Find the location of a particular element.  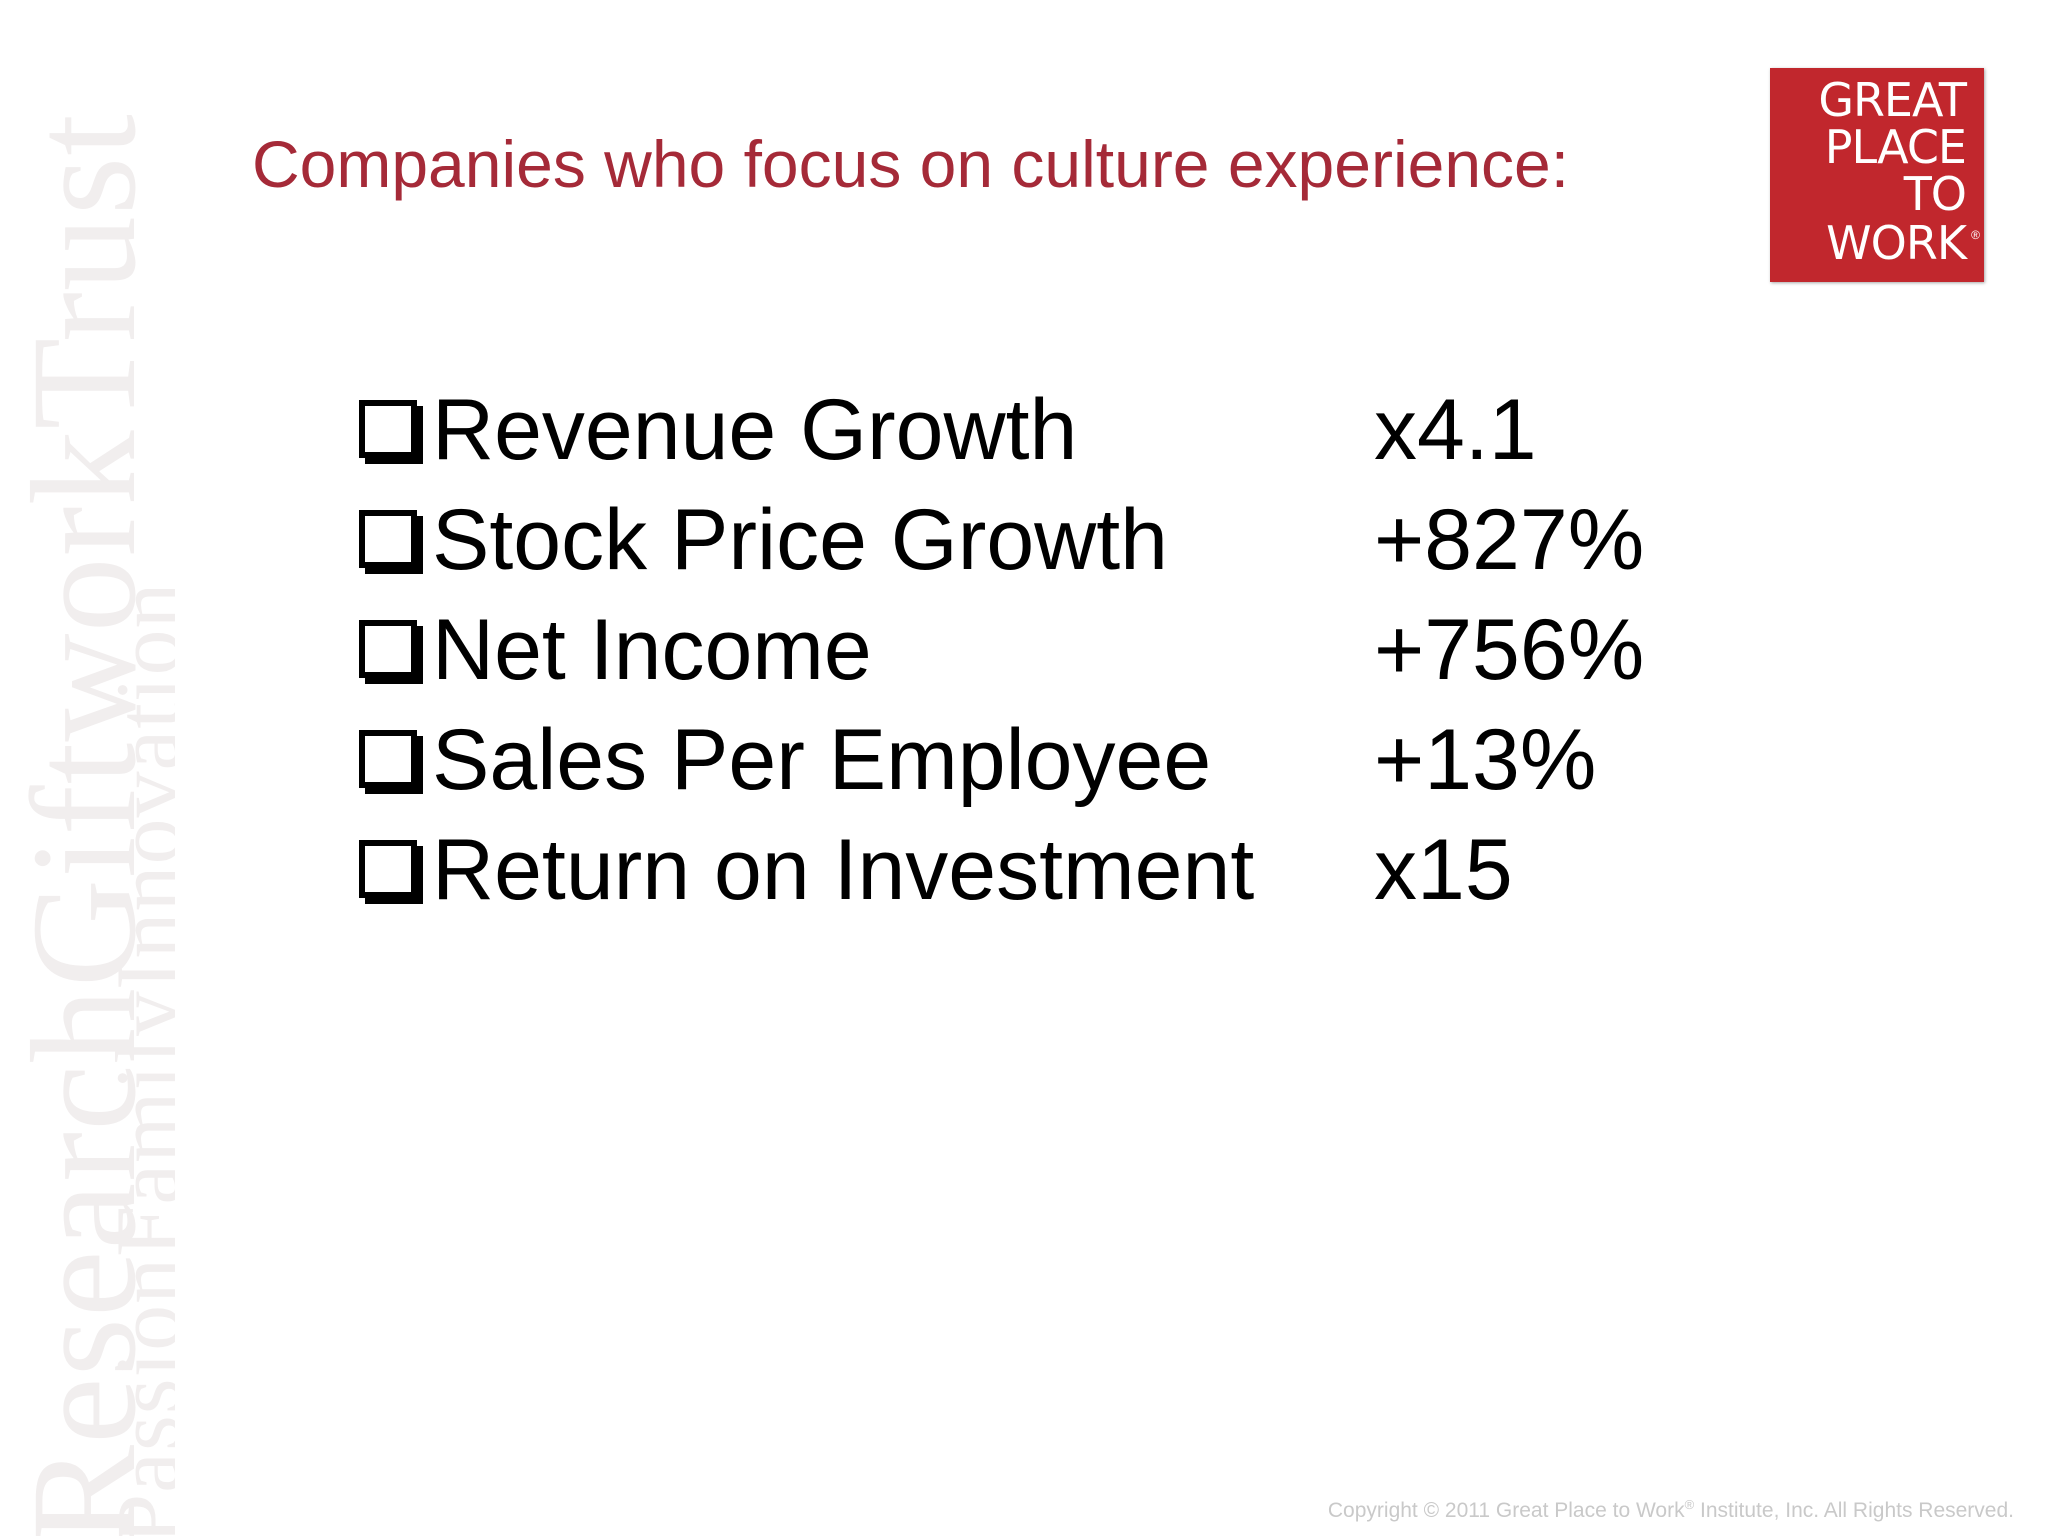

logo-line-work: WORK is located at coordinates (1896, 243).